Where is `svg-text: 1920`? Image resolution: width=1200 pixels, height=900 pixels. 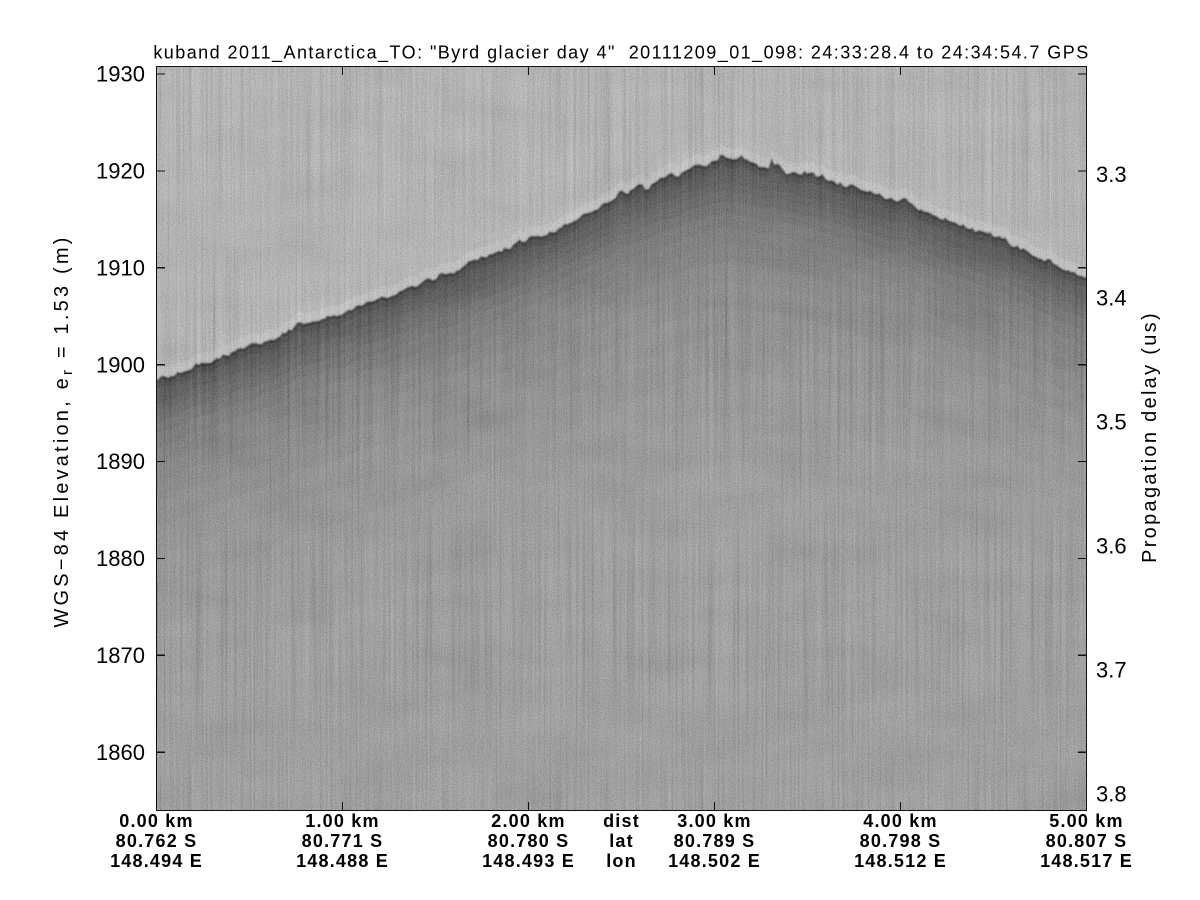 svg-text: 1920 is located at coordinates (120, 171).